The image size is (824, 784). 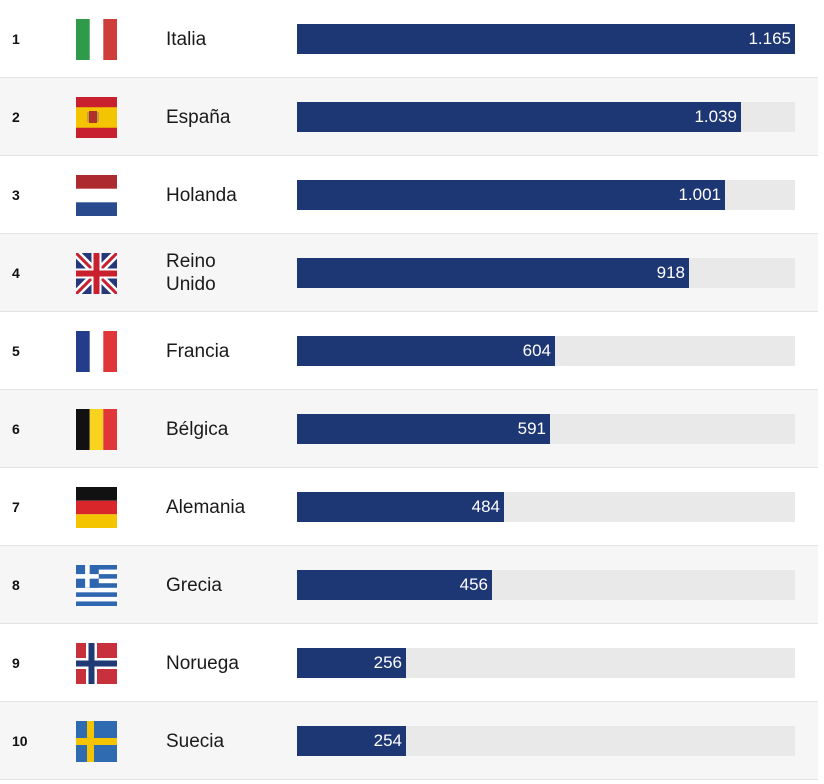 I want to click on sweden-flag-icon, so click(x=96, y=741).